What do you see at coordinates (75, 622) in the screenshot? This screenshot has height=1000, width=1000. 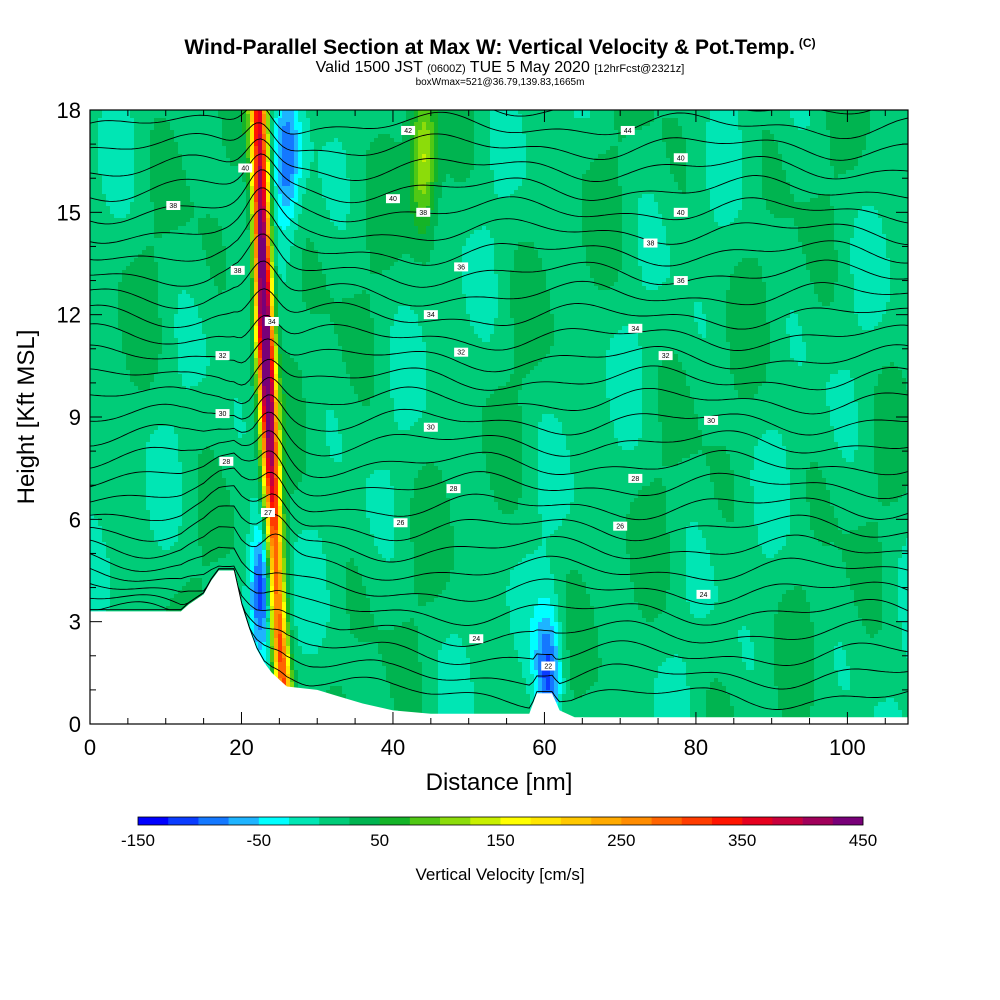 I see `y-tick-label: 3` at bounding box center [75, 622].